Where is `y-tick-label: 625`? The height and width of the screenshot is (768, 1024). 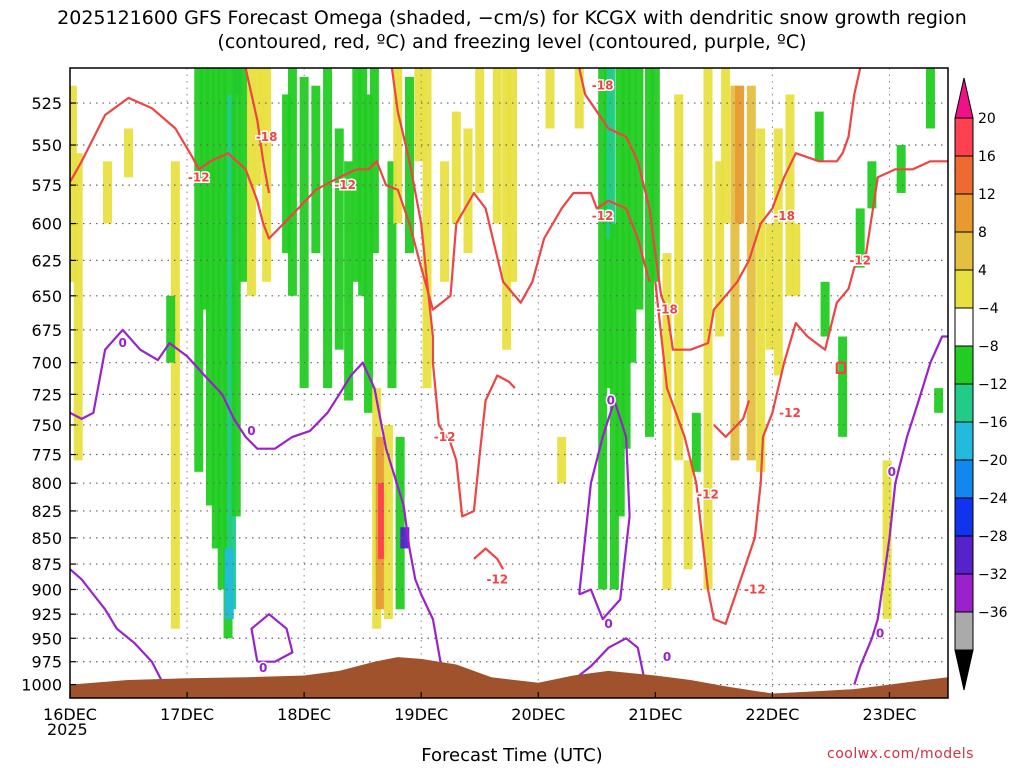
y-tick-label: 625 is located at coordinates (46, 260).